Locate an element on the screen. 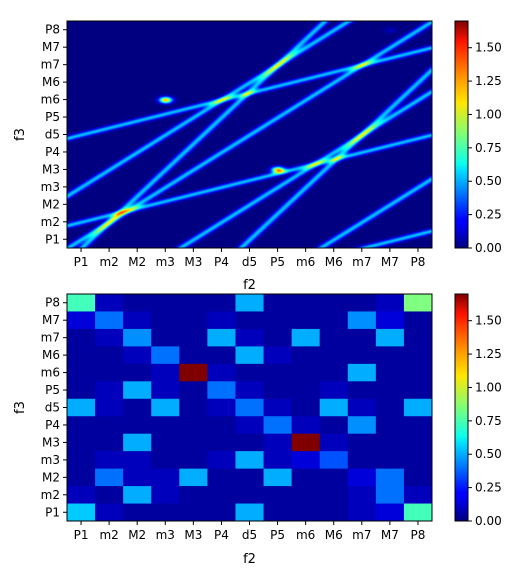 The image size is (515, 582). top-y-tick-label: d5 is located at coordinates (52, 135).